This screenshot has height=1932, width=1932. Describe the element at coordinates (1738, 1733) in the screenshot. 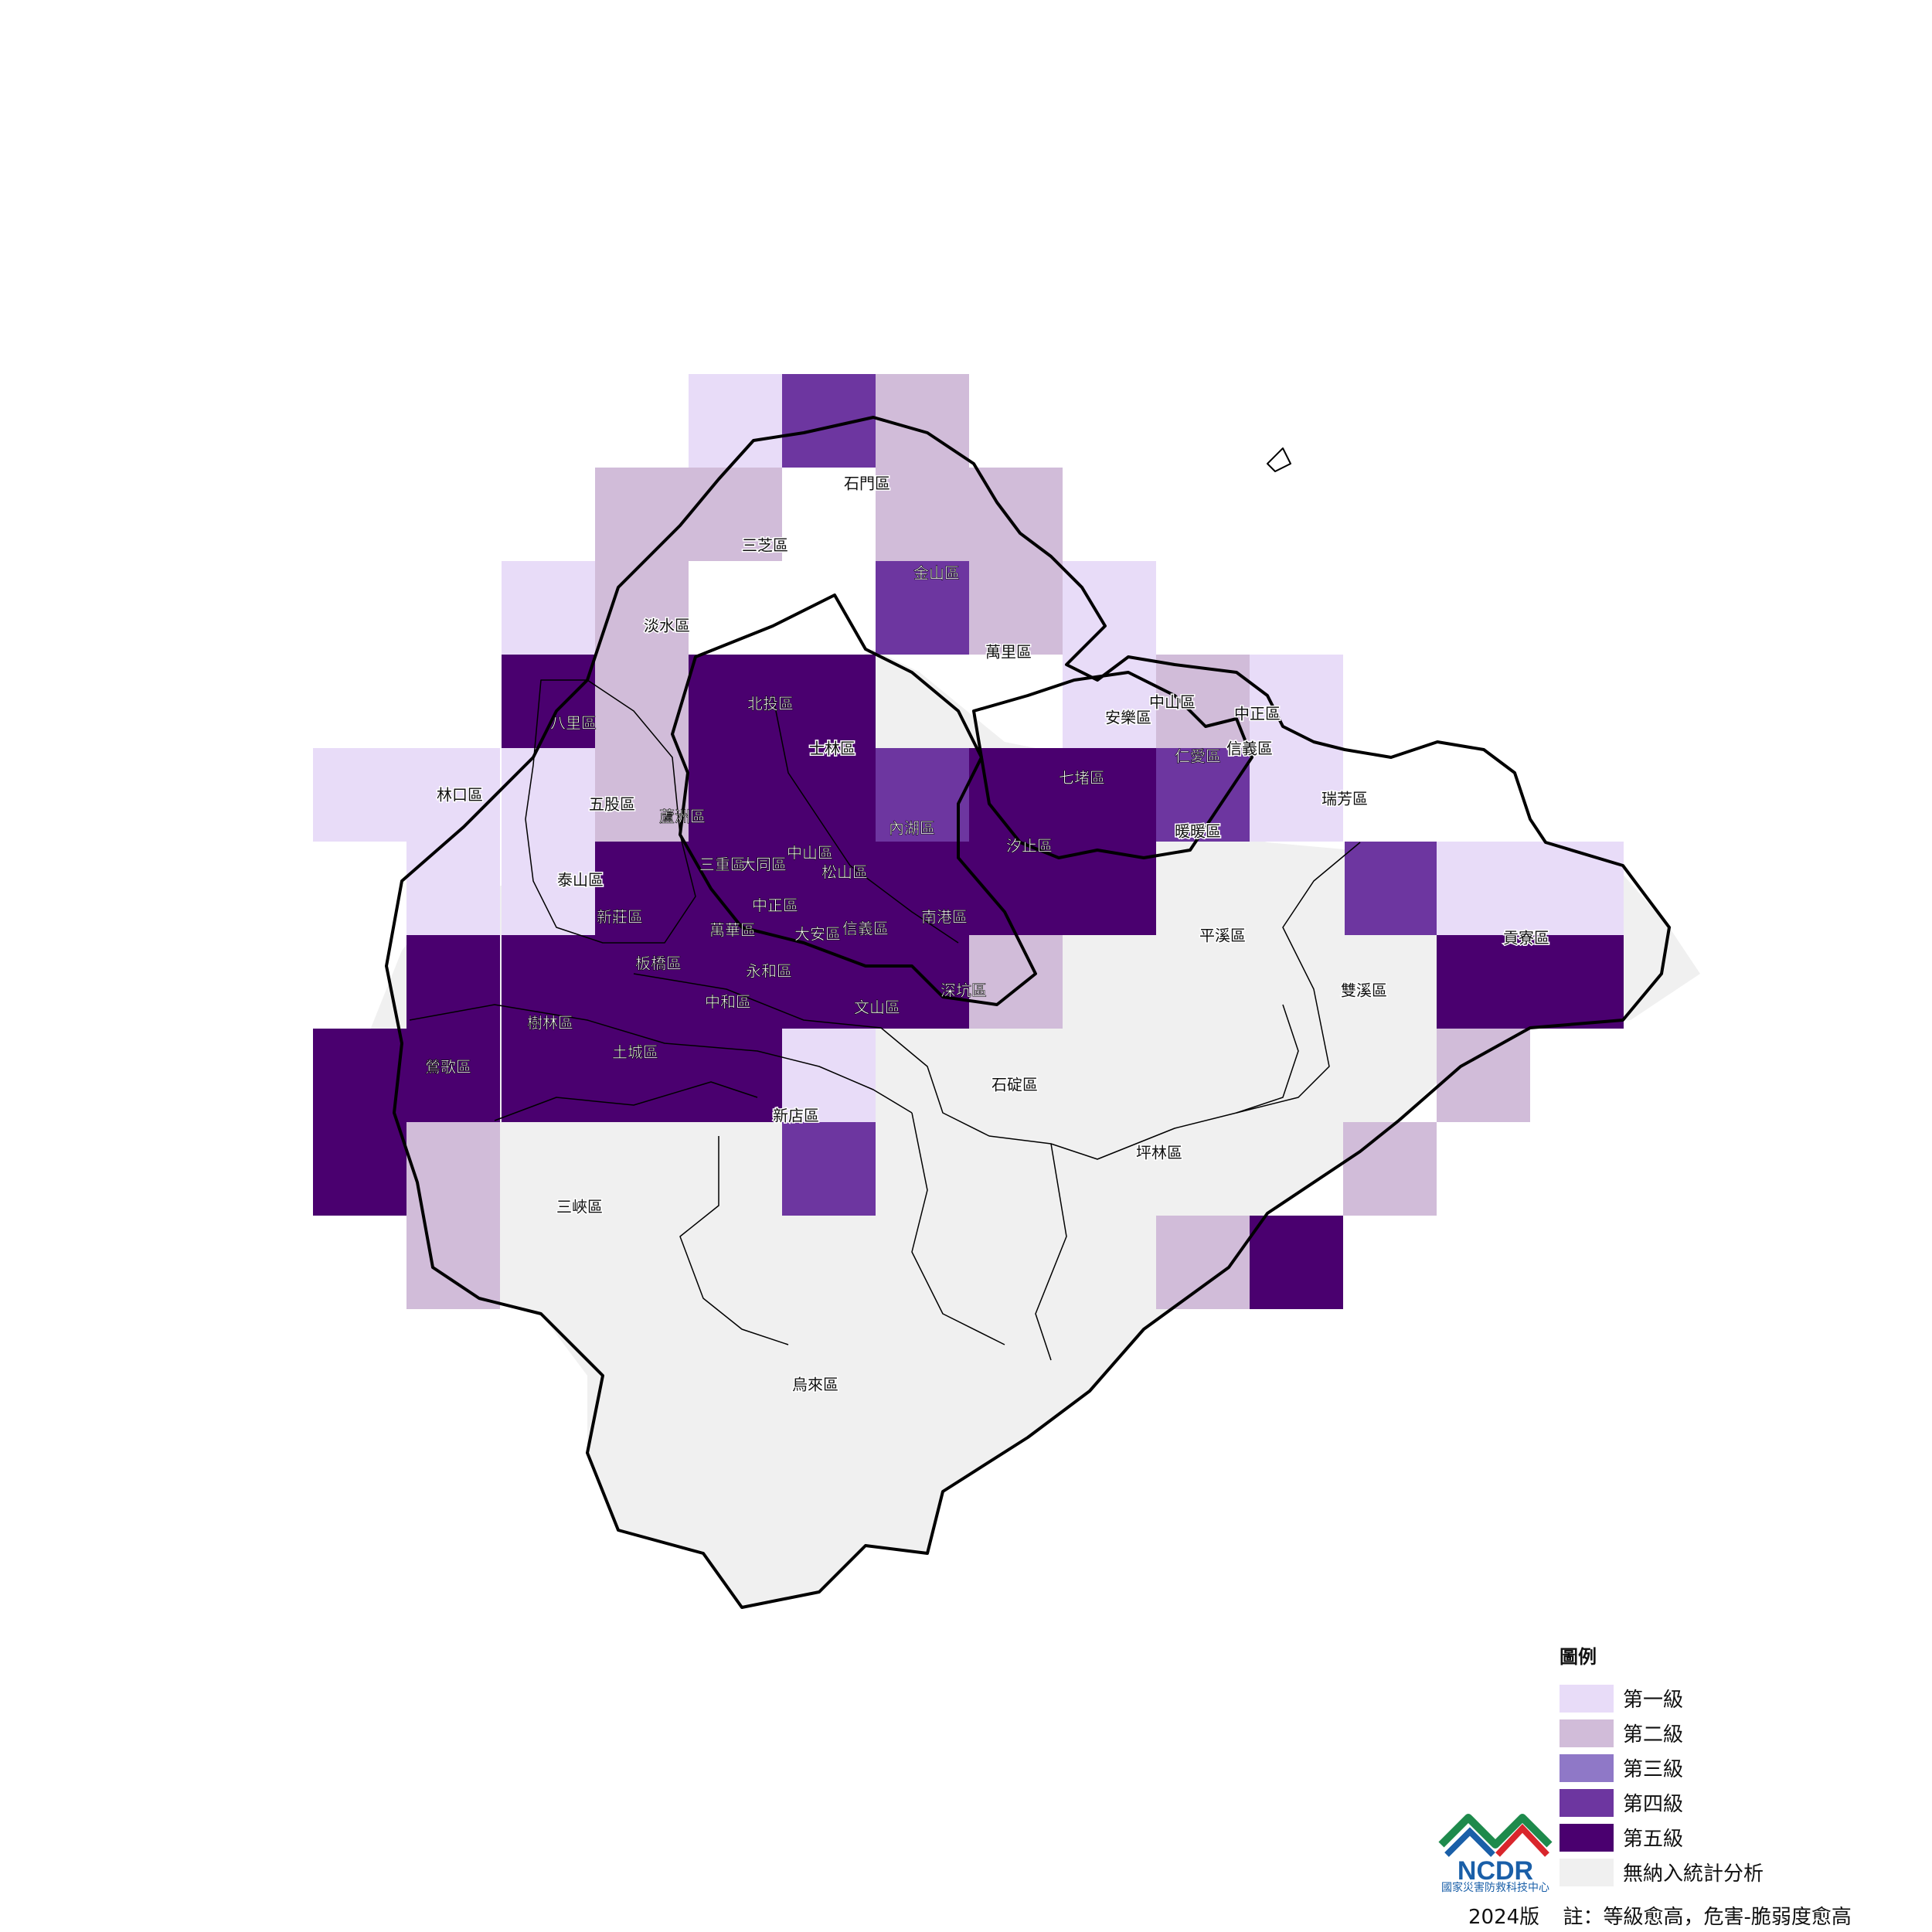

I see `legend-item-level-2: 第二級` at that location.